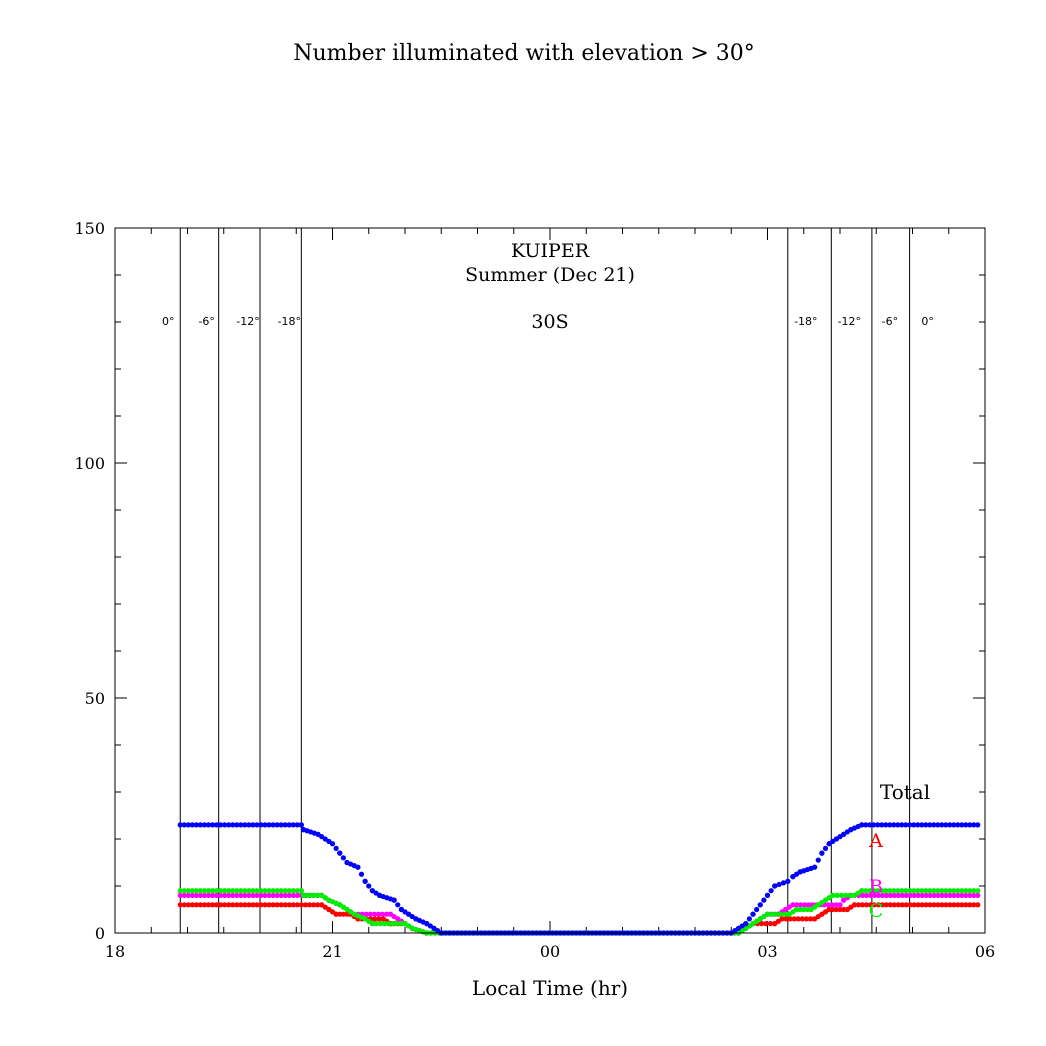 This screenshot has height=1046, width=1046. Describe the element at coordinates (875, 841) in the screenshot. I see `legend-item: A` at that location.